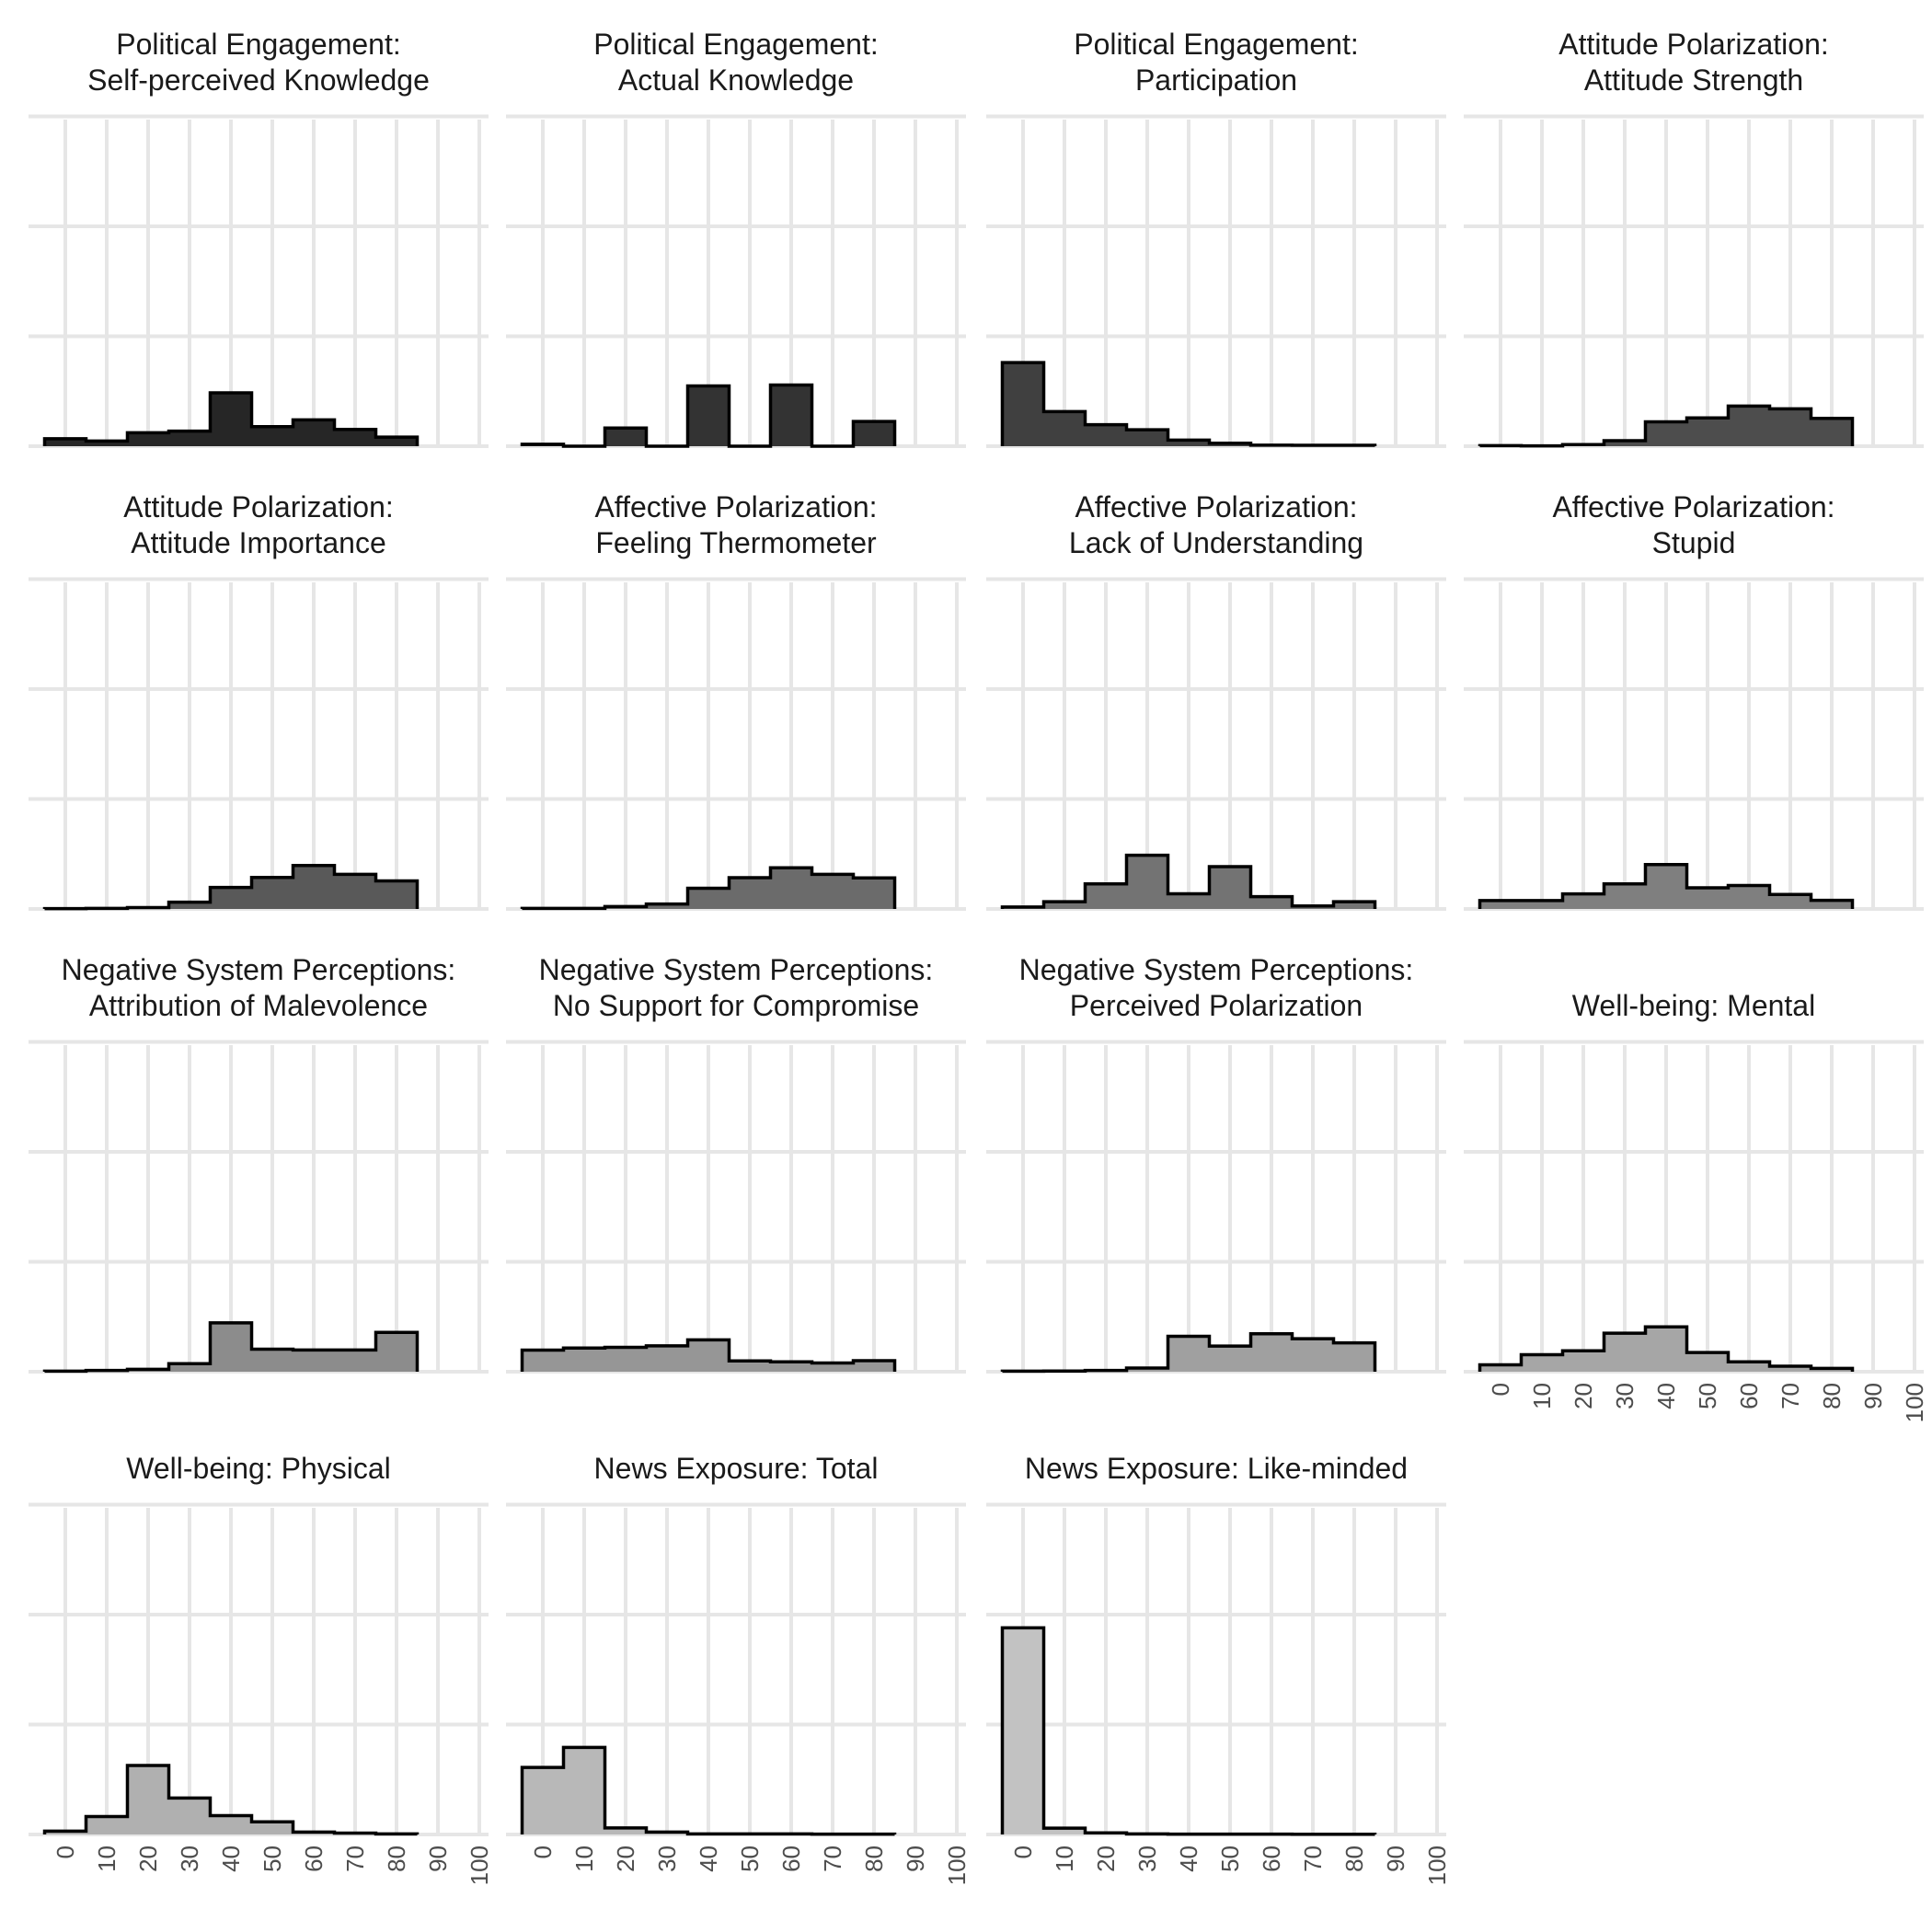  I want to click on histogram-panel: Political Engagement:Actual Knowledge, so click(736, 238).